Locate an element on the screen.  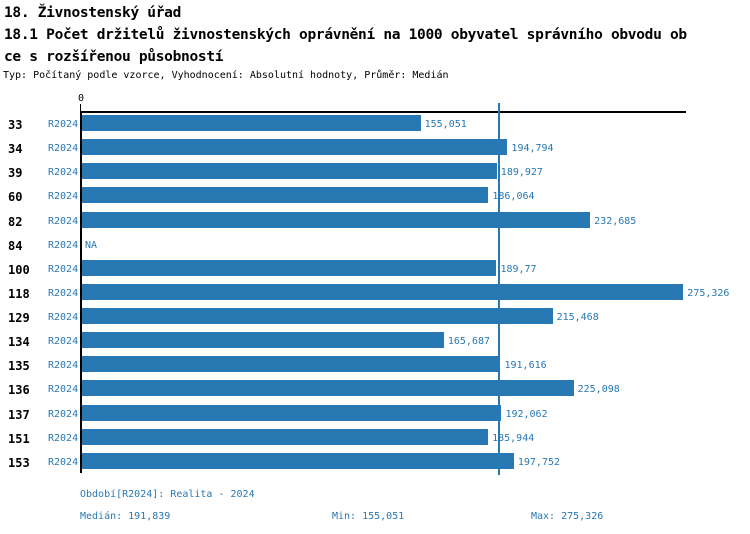
chart-row: 137 R2024 192,062 is located at coordinates (375, 413).